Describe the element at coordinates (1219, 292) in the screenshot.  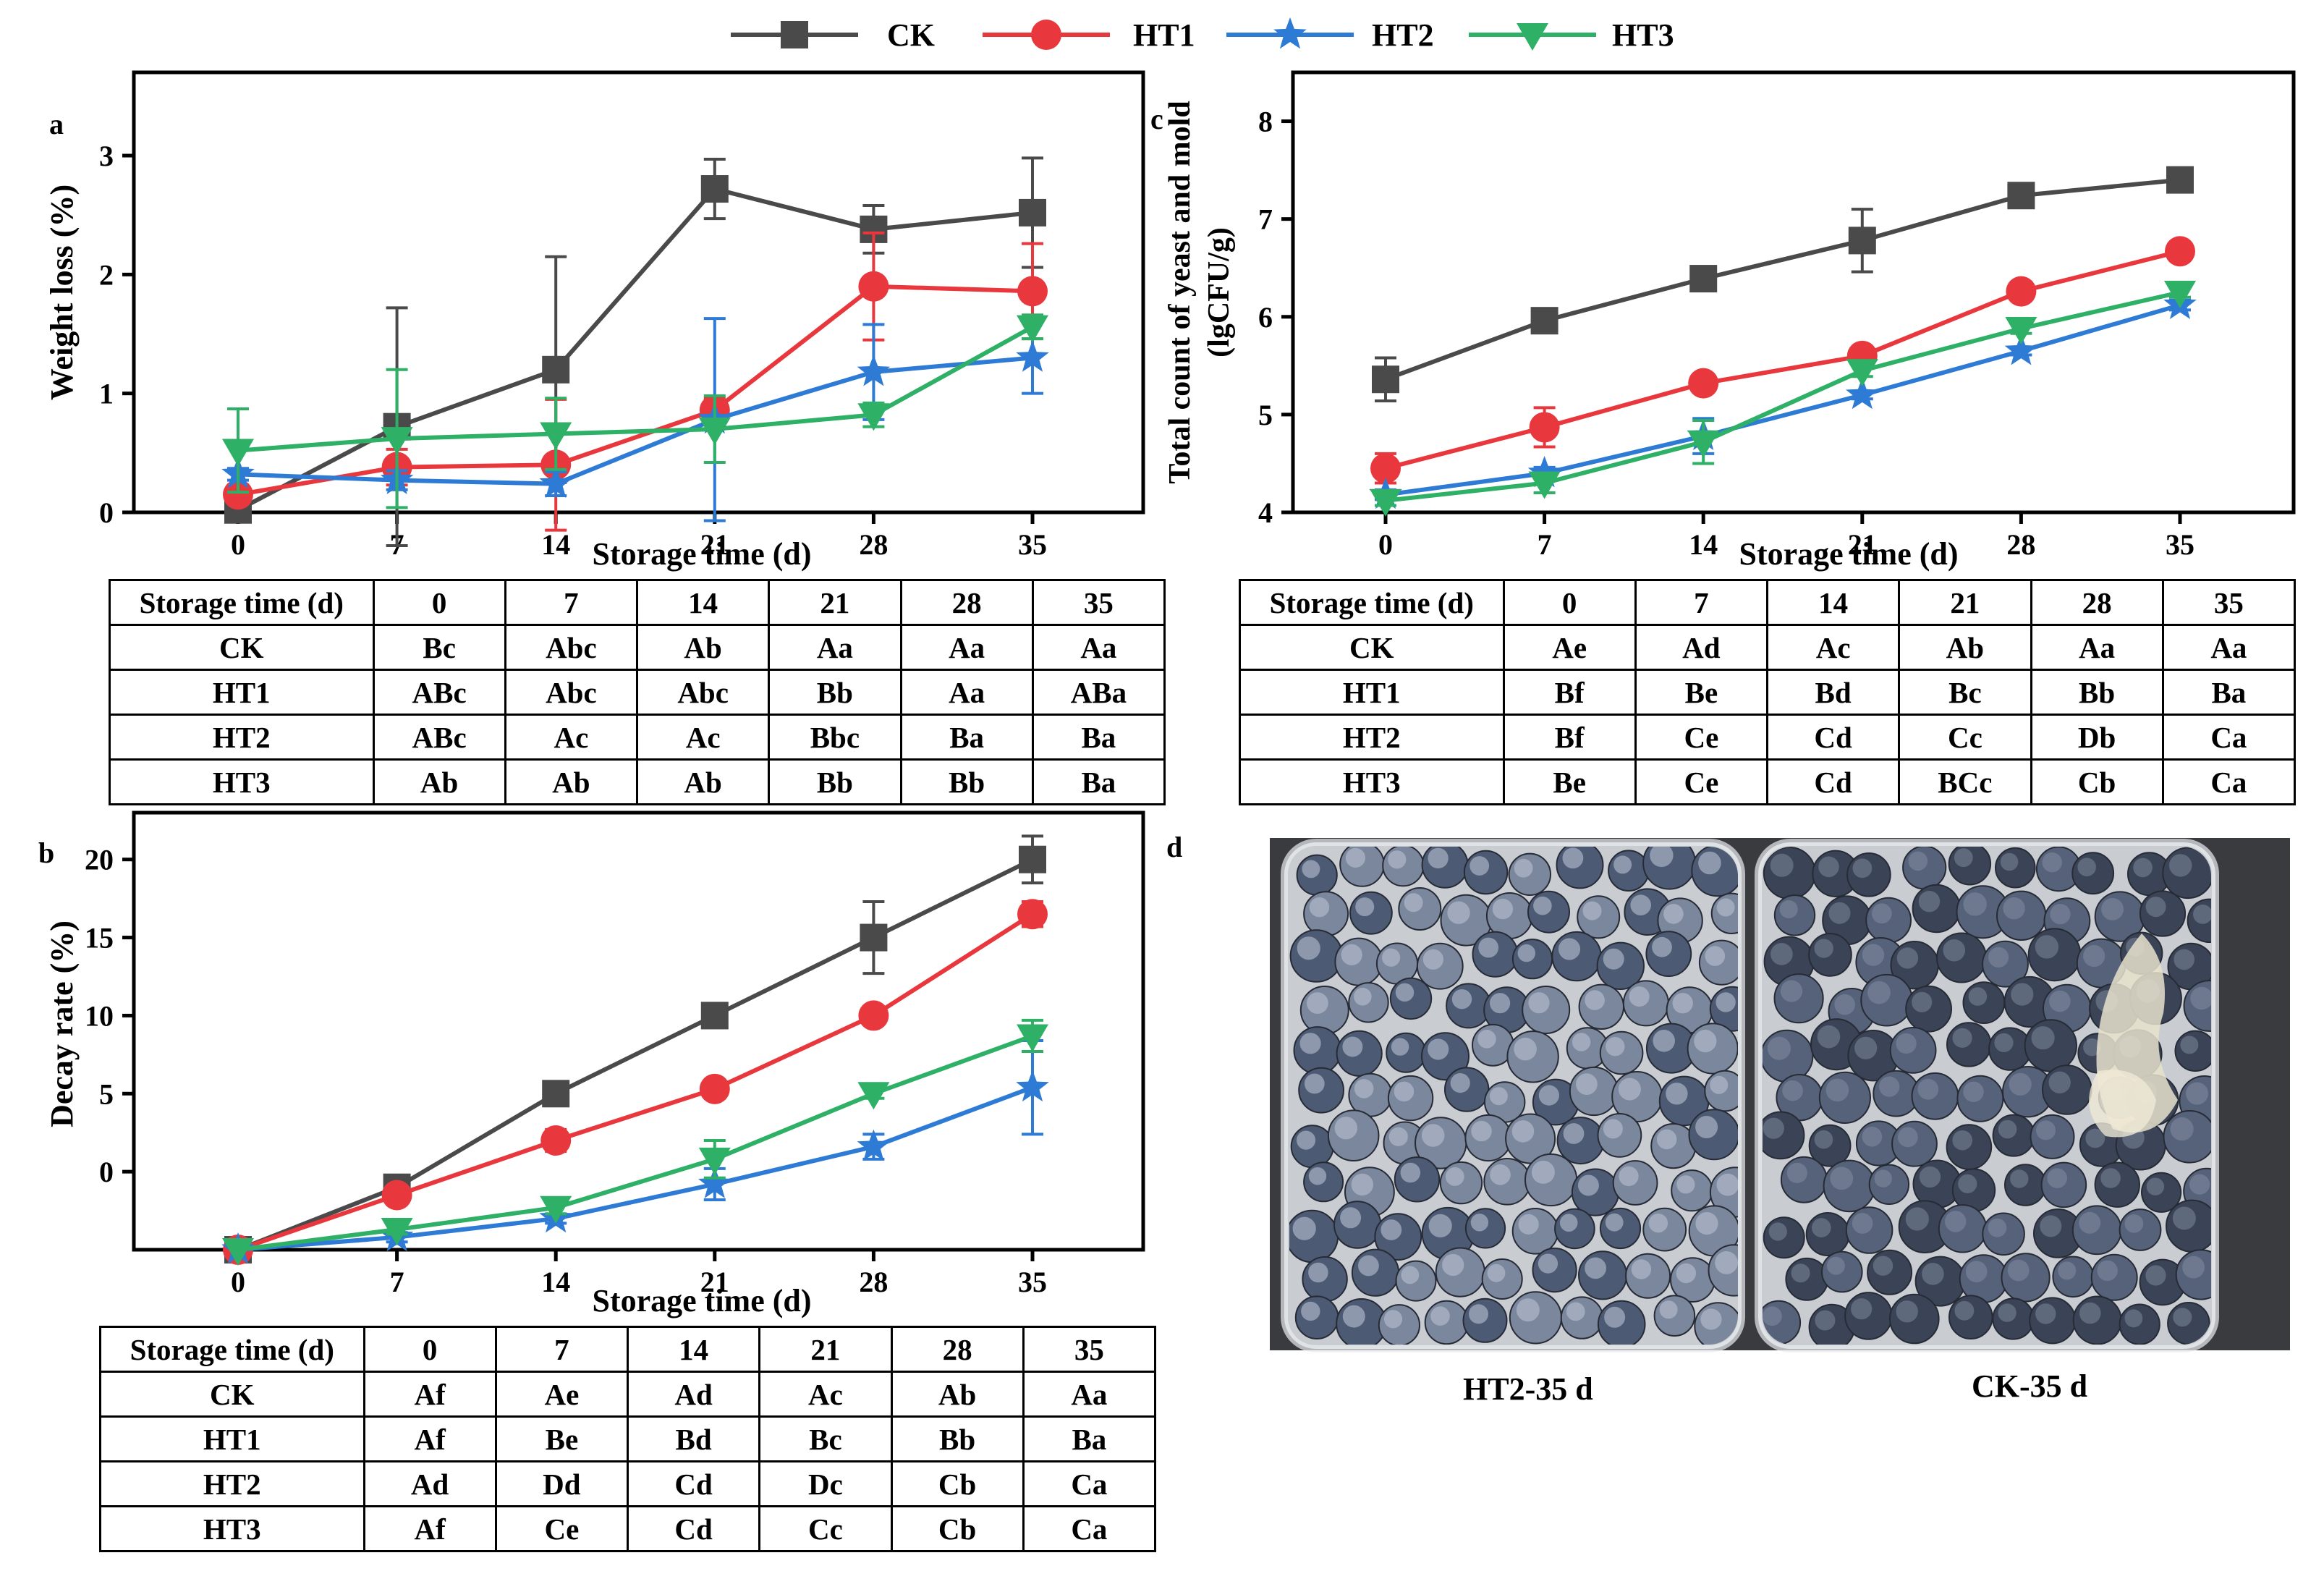
I see `y-axis-label-units: (lgCFU/g)` at that location.